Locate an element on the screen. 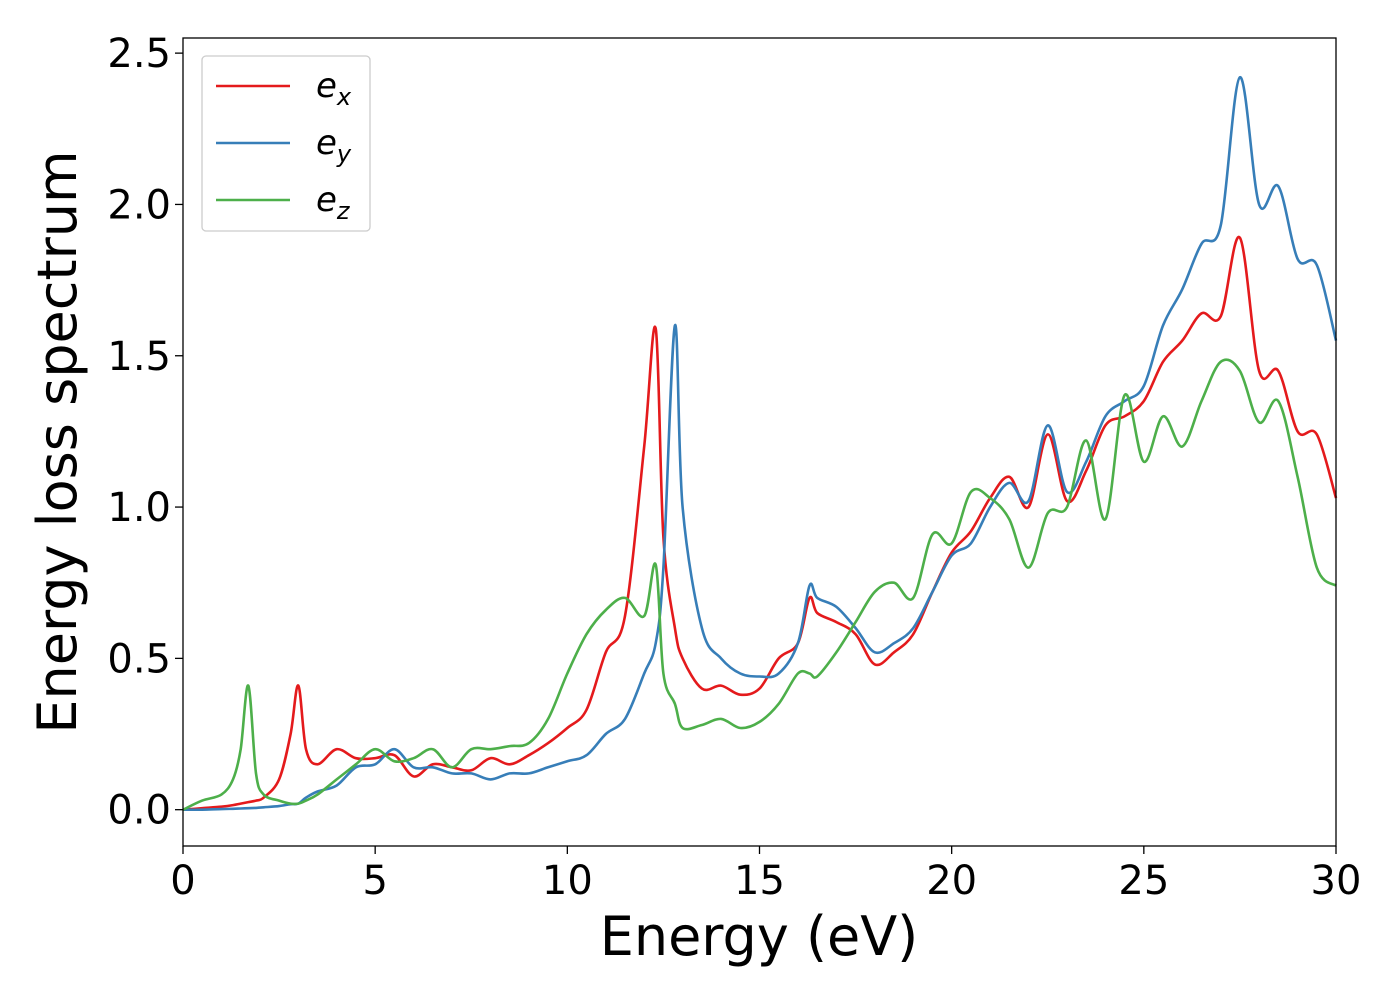 The width and height of the screenshot is (1400, 1000). x-tick-label: 25 is located at coordinates (1143, 881).